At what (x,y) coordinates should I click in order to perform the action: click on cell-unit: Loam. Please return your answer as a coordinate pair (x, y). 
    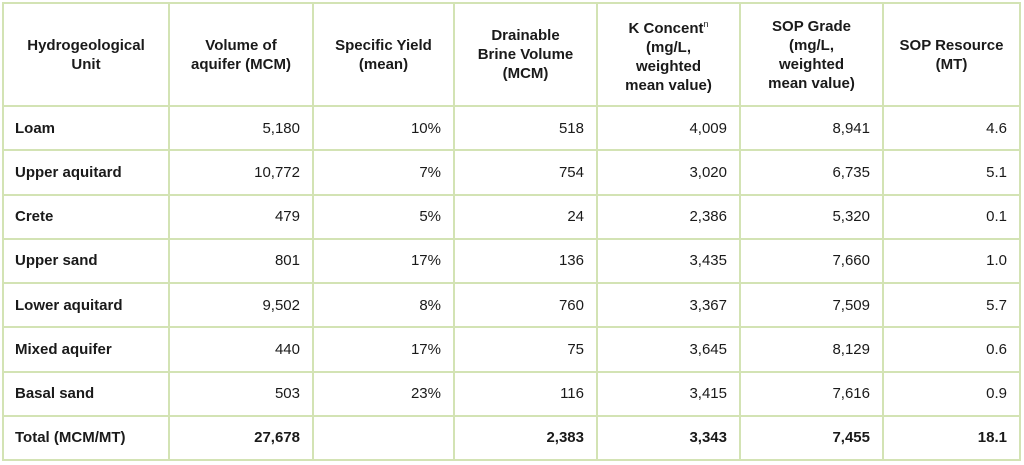
    Looking at the image, I should click on (86, 128).